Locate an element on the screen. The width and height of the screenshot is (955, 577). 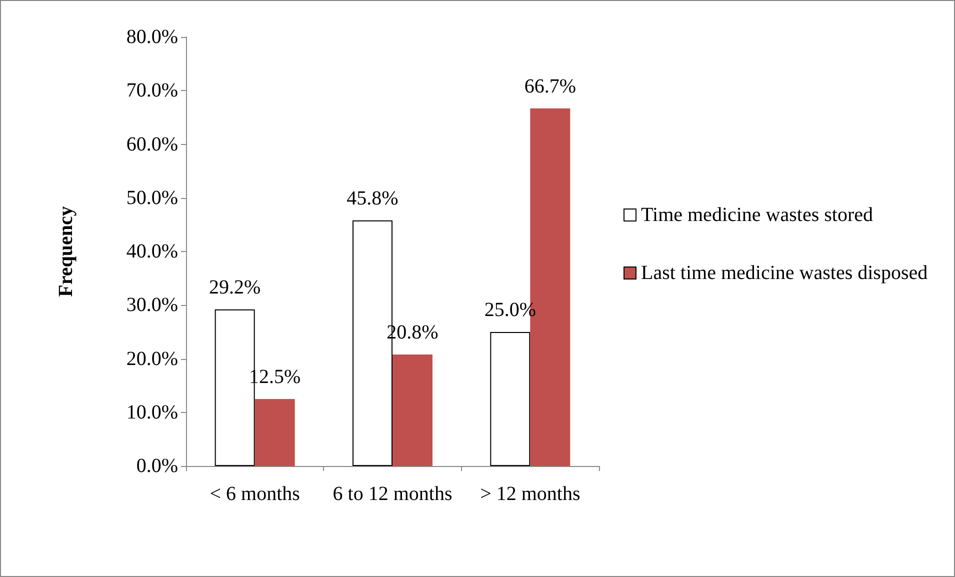
y-tick-label: 20.0% is located at coordinates (152, 359).